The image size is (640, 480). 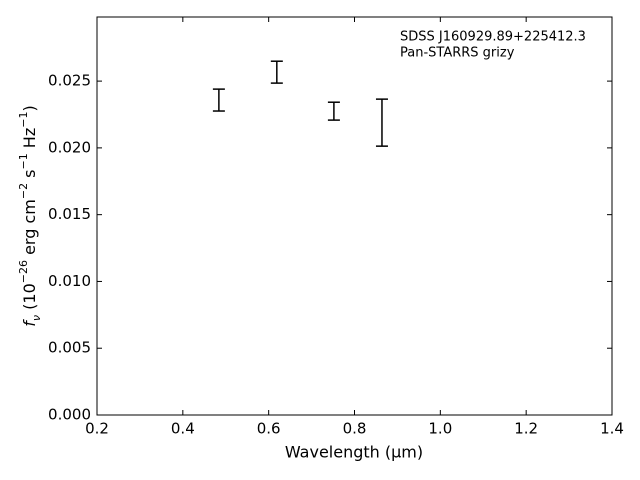 What do you see at coordinates (457, 53) in the screenshot?
I see `annotation: Pan-STARRS grizy` at bounding box center [457, 53].